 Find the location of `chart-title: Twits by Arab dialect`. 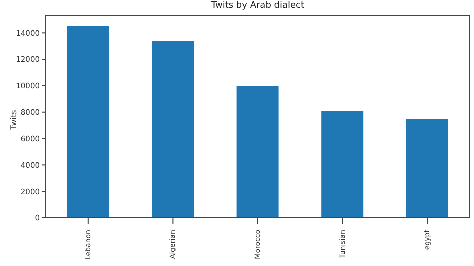

chart-title: Twits by Arab dialect is located at coordinates (258, 6).